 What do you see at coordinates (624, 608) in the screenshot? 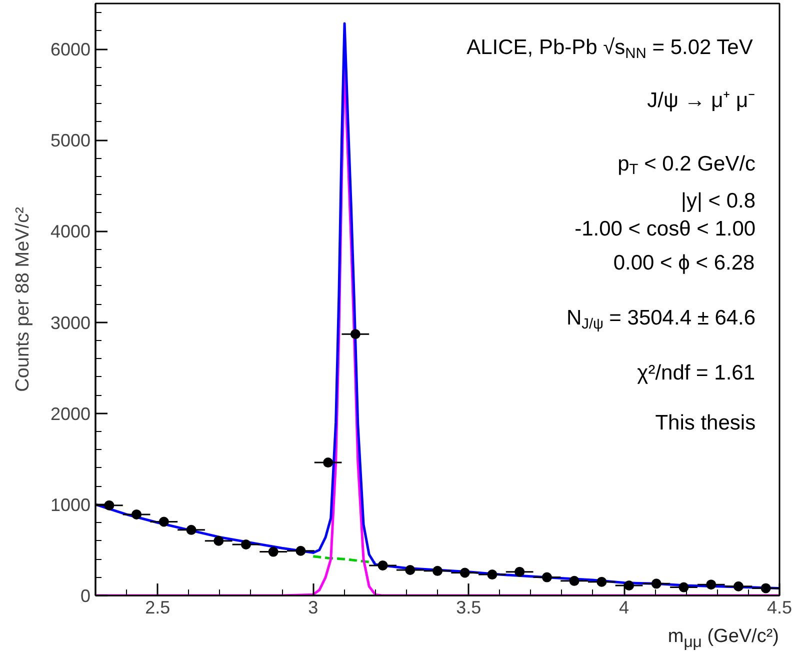
I see `x-tick-label: 4` at bounding box center [624, 608].